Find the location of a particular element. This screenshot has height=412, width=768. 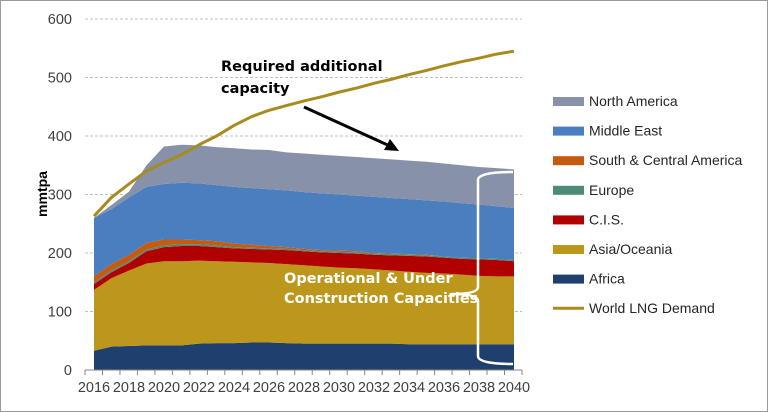

annotation-arrow is located at coordinates (351, 128).